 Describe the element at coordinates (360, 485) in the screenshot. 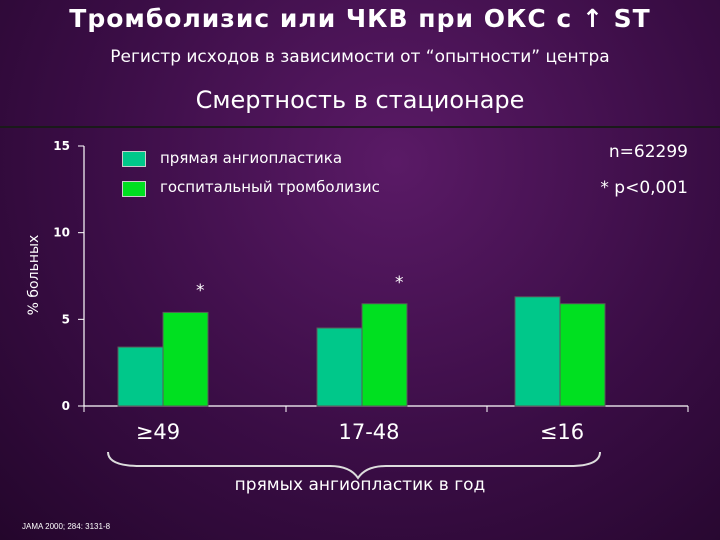

I see `x-axis-caption: прямых ангиопластик в год` at that location.